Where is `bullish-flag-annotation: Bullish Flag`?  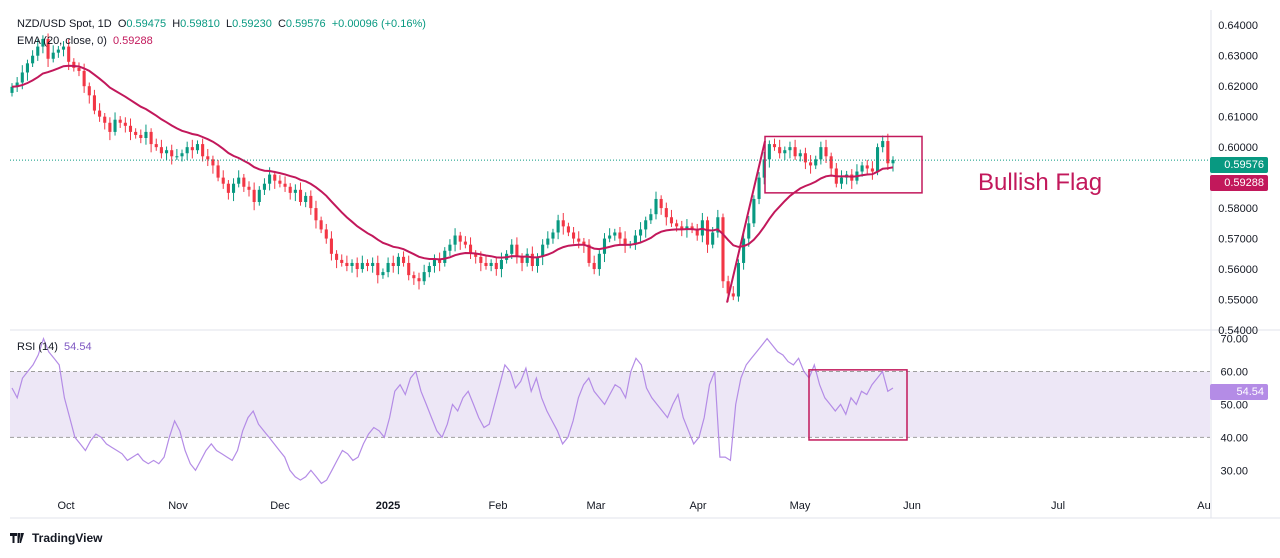
bullish-flag-annotation: Bullish Flag is located at coordinates (1040, 182).